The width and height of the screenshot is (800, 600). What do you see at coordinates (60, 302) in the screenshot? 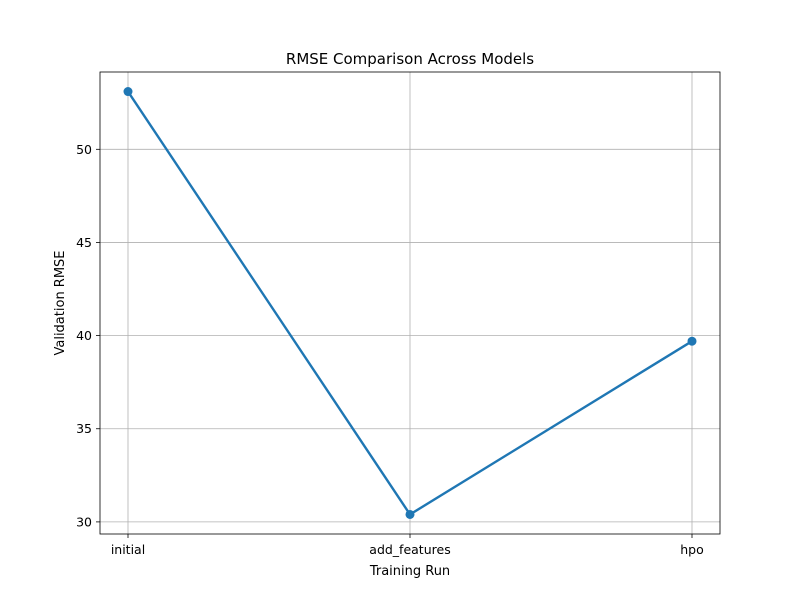
I see `y-axis-label: Validation RMSE` at bounding box center [60, 302].